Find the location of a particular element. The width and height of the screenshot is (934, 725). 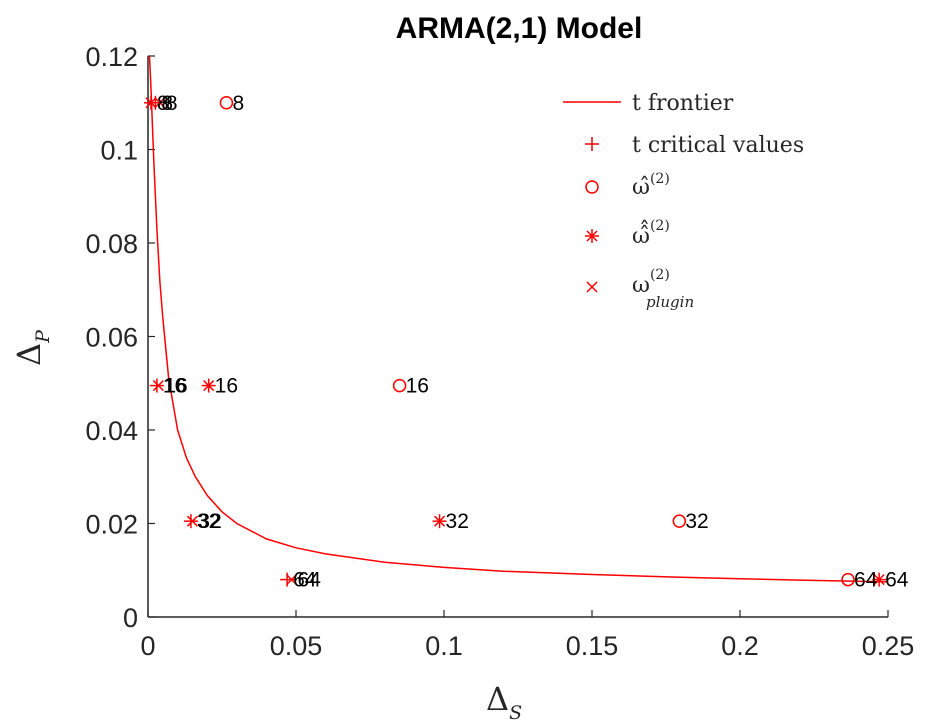

chart-title: ARMA(2,1) Model is located at coordinates (519, 28).